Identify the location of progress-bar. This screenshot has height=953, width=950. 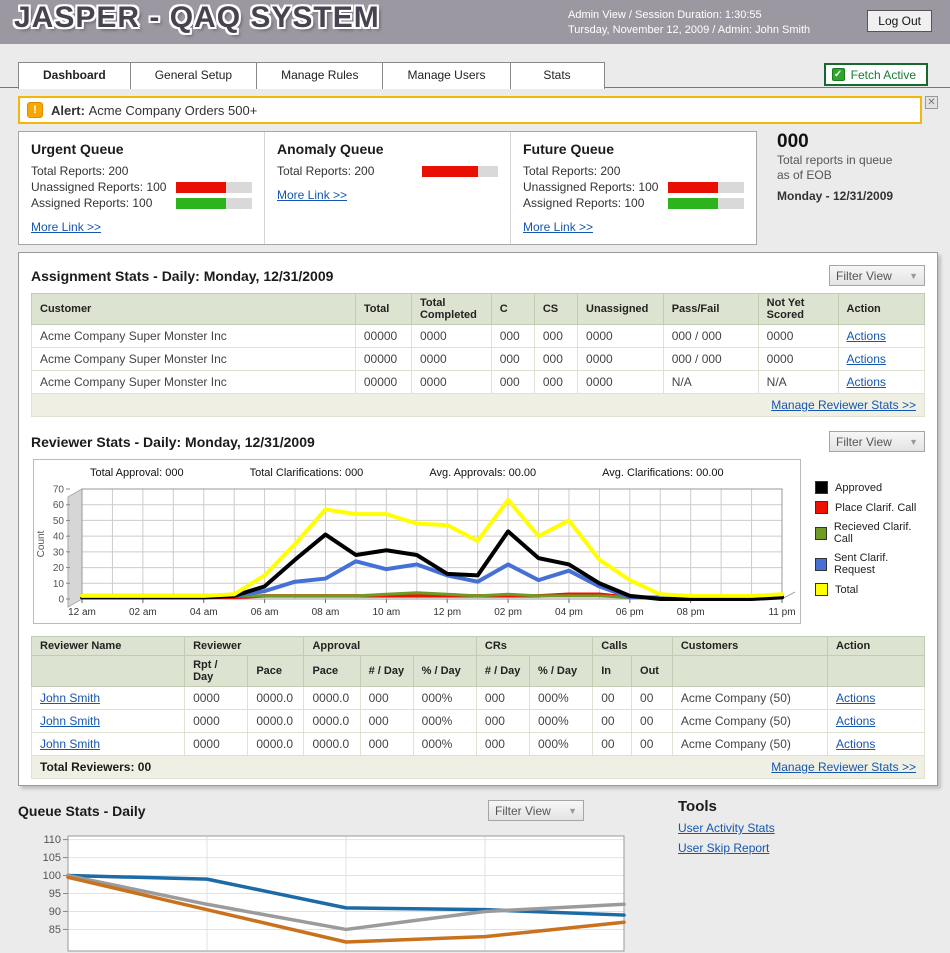
(706, 203).